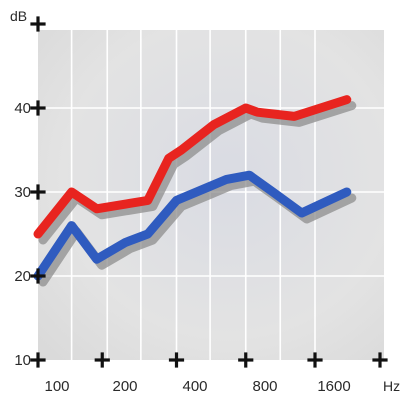 This screenshot has width=406, height=397. Describe the element at coordinates (22, 276) in the screenshot. I see `y-tick-label: 20` at that location.